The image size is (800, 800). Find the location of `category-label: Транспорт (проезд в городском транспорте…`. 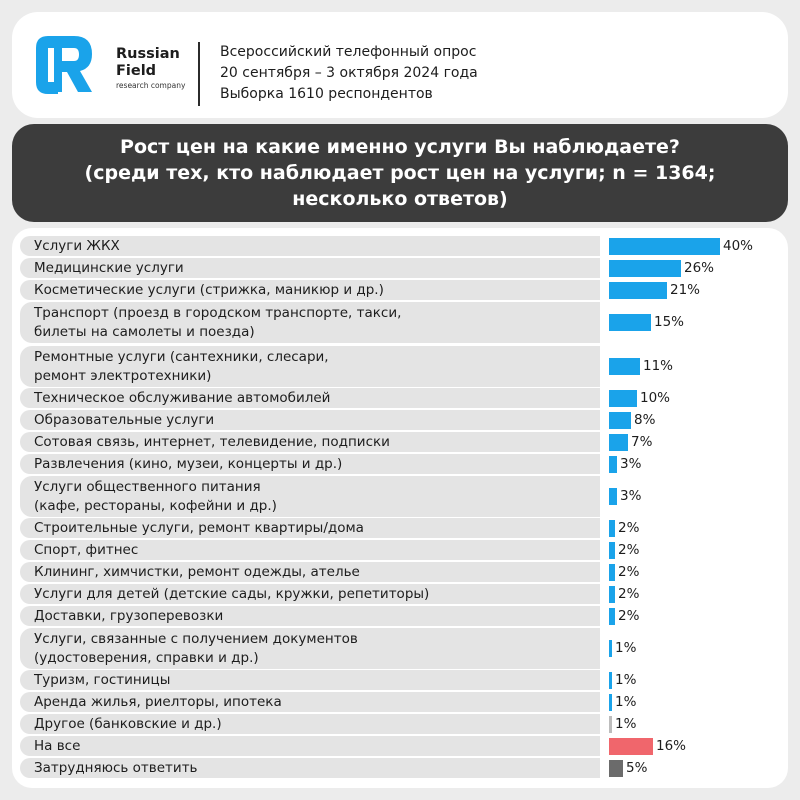

category-label: Транспорт (проезд в городском транспорте… is located at coordinates (314, 322).